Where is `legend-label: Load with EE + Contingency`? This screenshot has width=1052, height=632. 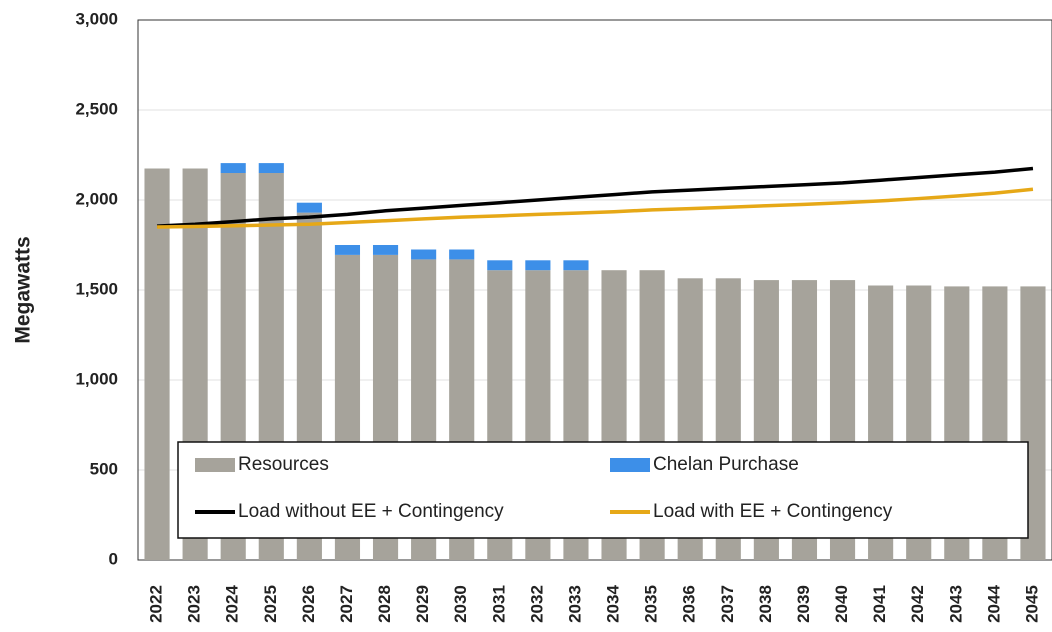
legend-label: Load with EE + Contingency is located at coordinates (773, 511).